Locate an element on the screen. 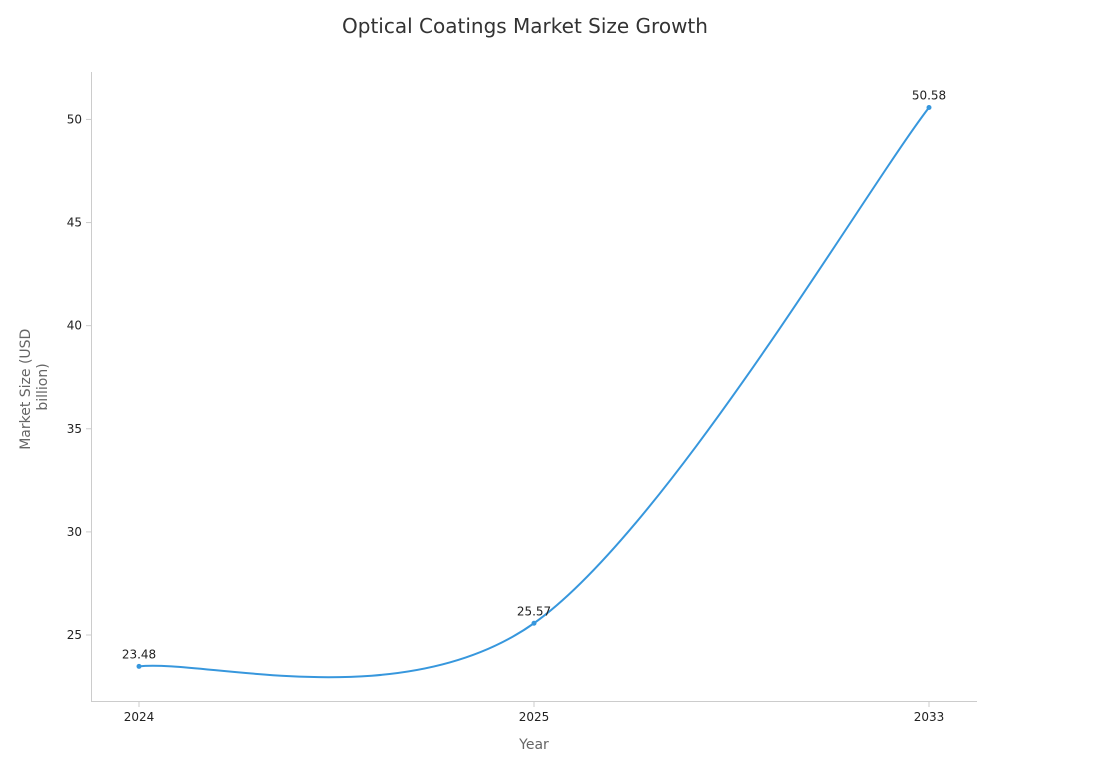 The height and width of the screenshot is (774, 1119). x-axis-ticks: 2024 2025 2033 is located at coordinates (534, 712).